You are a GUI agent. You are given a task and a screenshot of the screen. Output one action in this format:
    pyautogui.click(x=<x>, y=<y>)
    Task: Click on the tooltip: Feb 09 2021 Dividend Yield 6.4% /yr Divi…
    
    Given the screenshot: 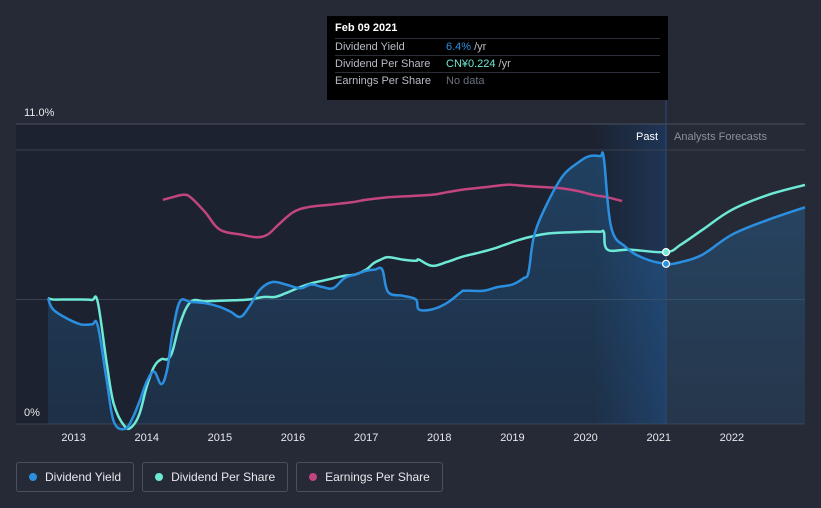 What is the action you would take?
    pyautogui.click(x=497, y=58)
    